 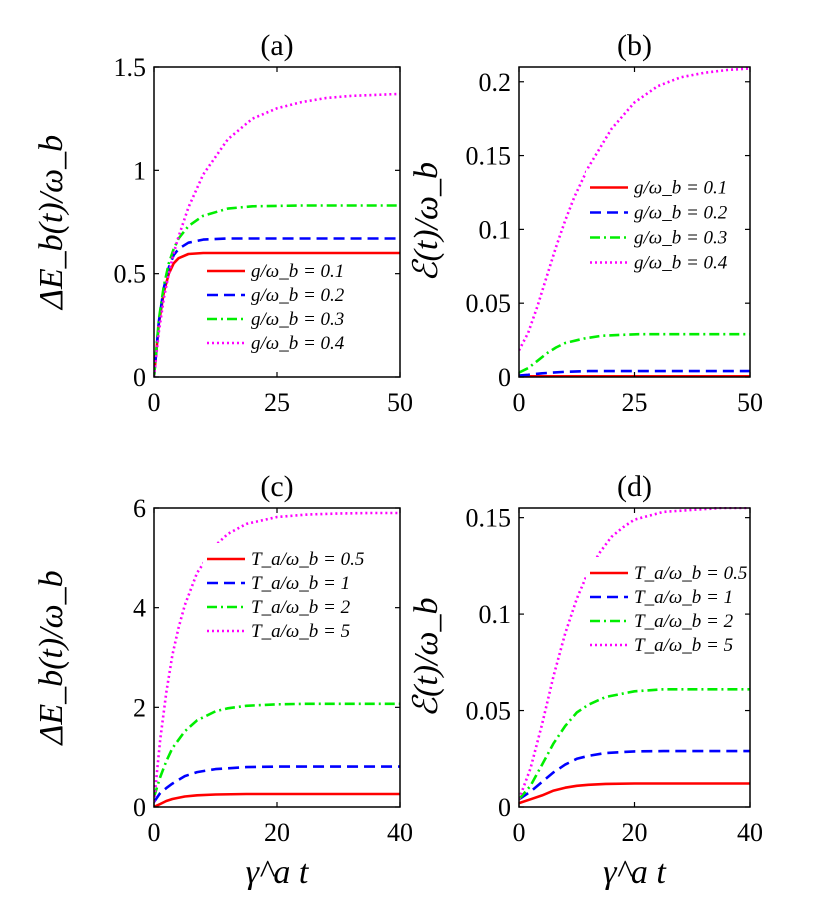 What do you see at coordinates (276, 486) in the screenshot?
I see `chart-title: (c)` at bounding box center [276, 486].